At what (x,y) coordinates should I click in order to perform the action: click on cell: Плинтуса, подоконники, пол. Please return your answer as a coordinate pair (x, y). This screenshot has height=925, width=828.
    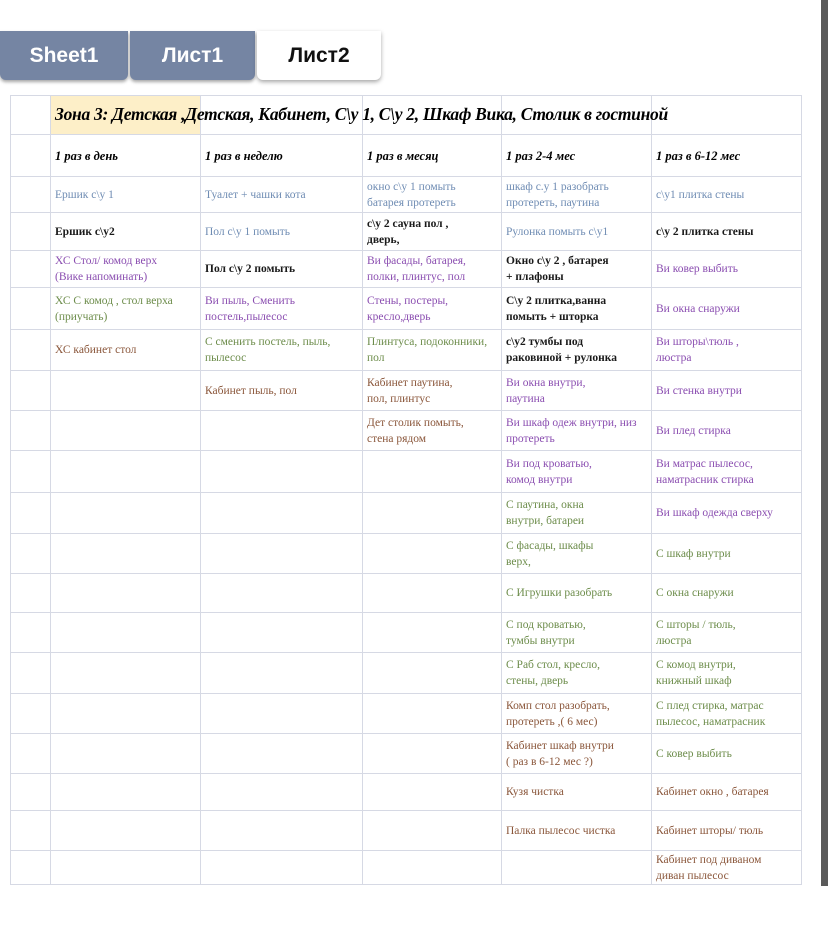
    Looking at the image, I should click on (432, 350).